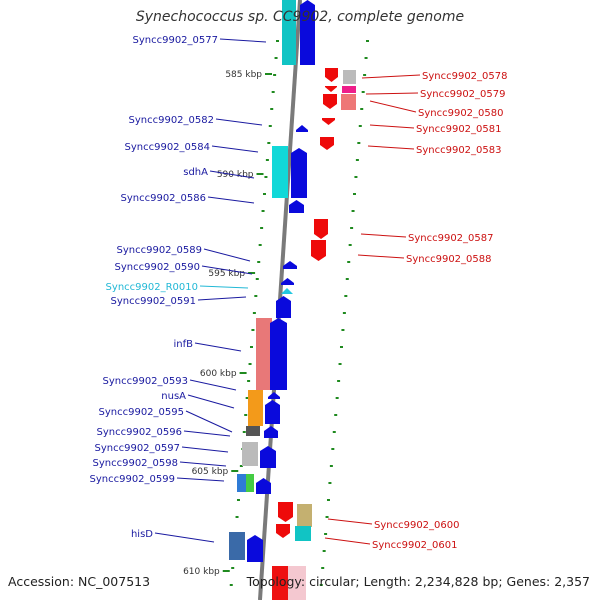 Image resolution: width=600 pixels, height=604 pixels. I want to click on gene-label-forward: Syncc9902_R0010, so click(152, 287).